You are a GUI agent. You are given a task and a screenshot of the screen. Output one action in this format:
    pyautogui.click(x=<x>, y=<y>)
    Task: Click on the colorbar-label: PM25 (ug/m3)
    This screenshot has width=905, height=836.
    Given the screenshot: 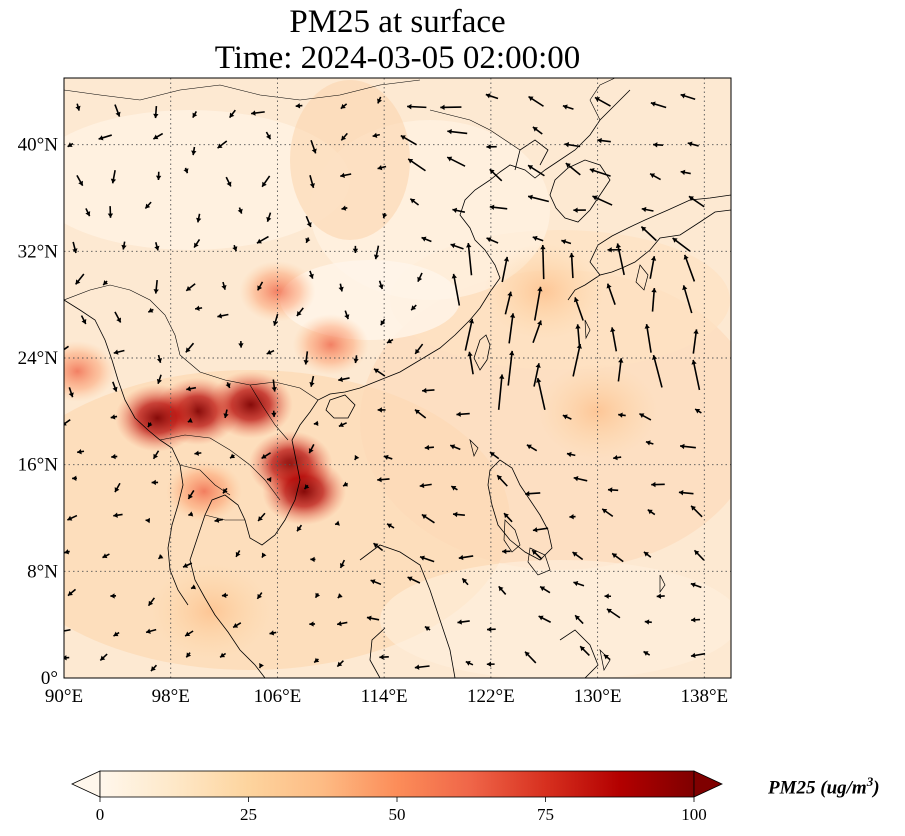 What is the action you would take?
    pyautogui.click(x=824, y=786)
    